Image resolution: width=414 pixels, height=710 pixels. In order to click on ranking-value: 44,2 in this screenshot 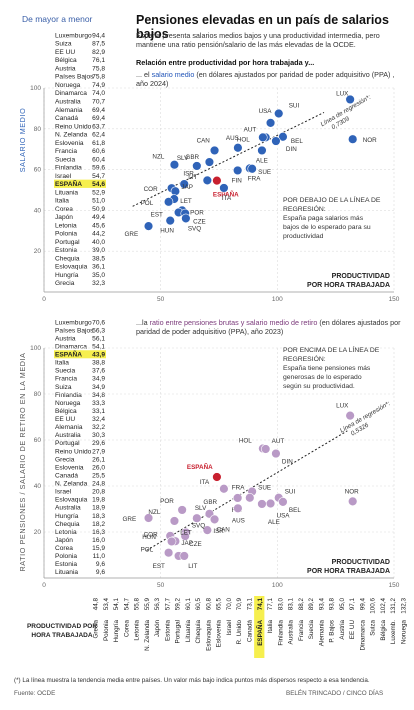, I will do `click(98, 234)`.